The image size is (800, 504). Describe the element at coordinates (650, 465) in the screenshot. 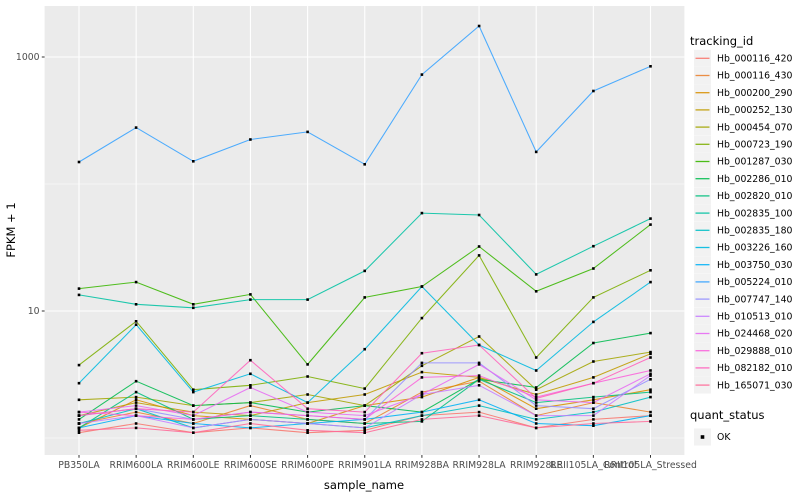

I see `x-tick-label: RRII105LA_Stressed` at that location.